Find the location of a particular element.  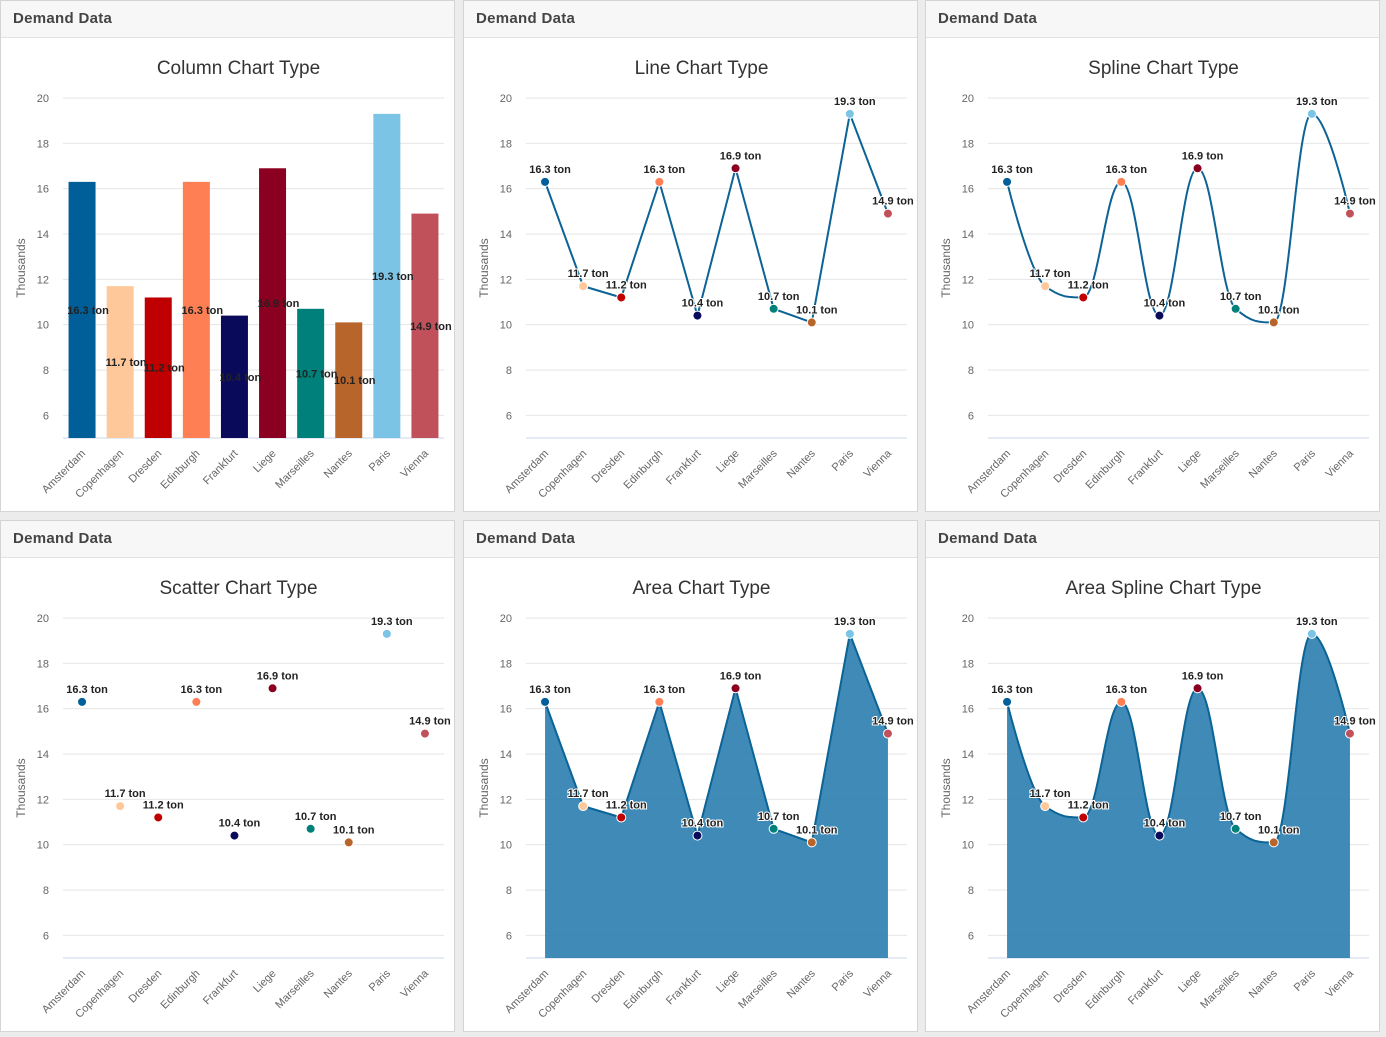

x-tick-label: Edinburgh is located at coordinates (1106, 470).